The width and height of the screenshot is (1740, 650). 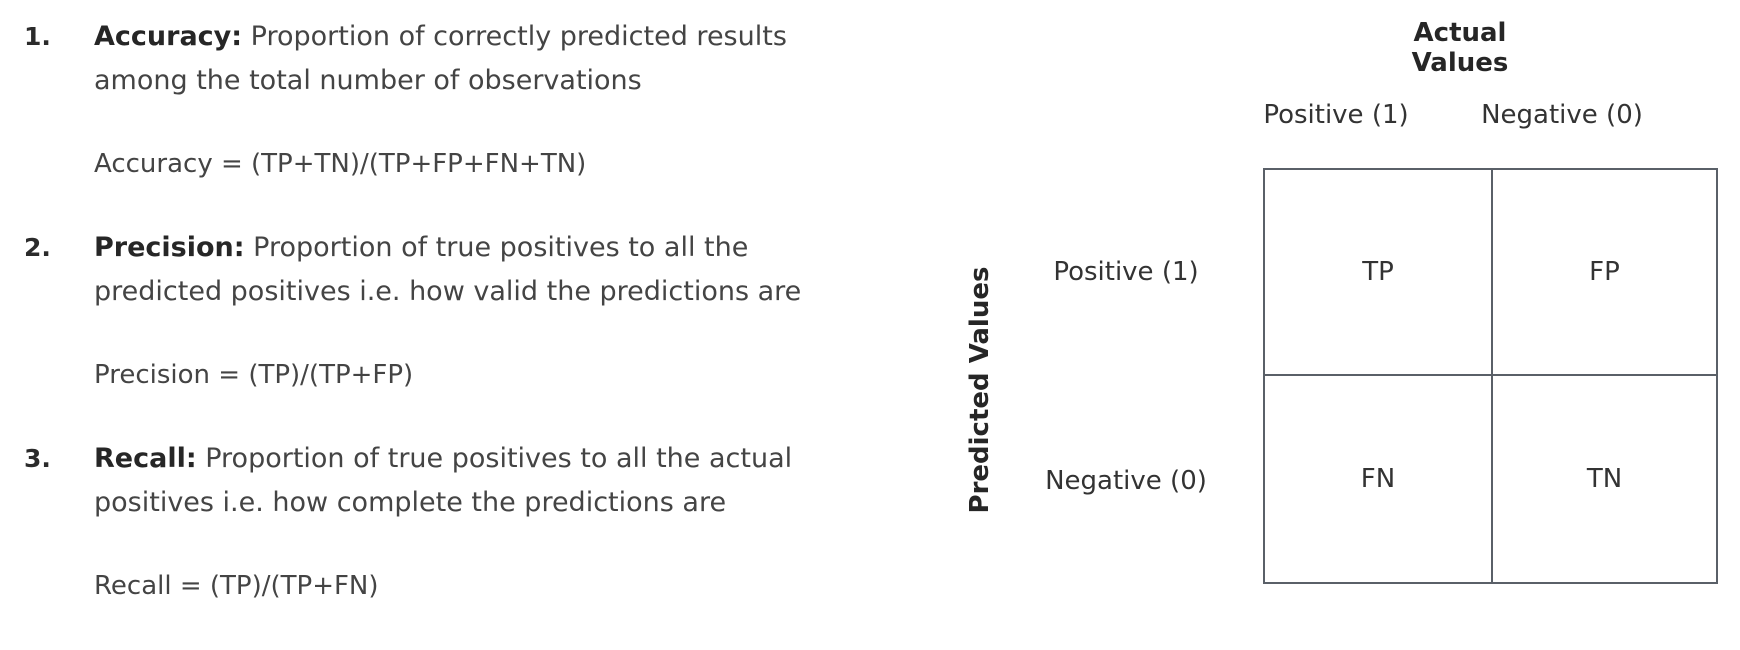 I want to click on list-number: 3., so click(x=37, y=458).